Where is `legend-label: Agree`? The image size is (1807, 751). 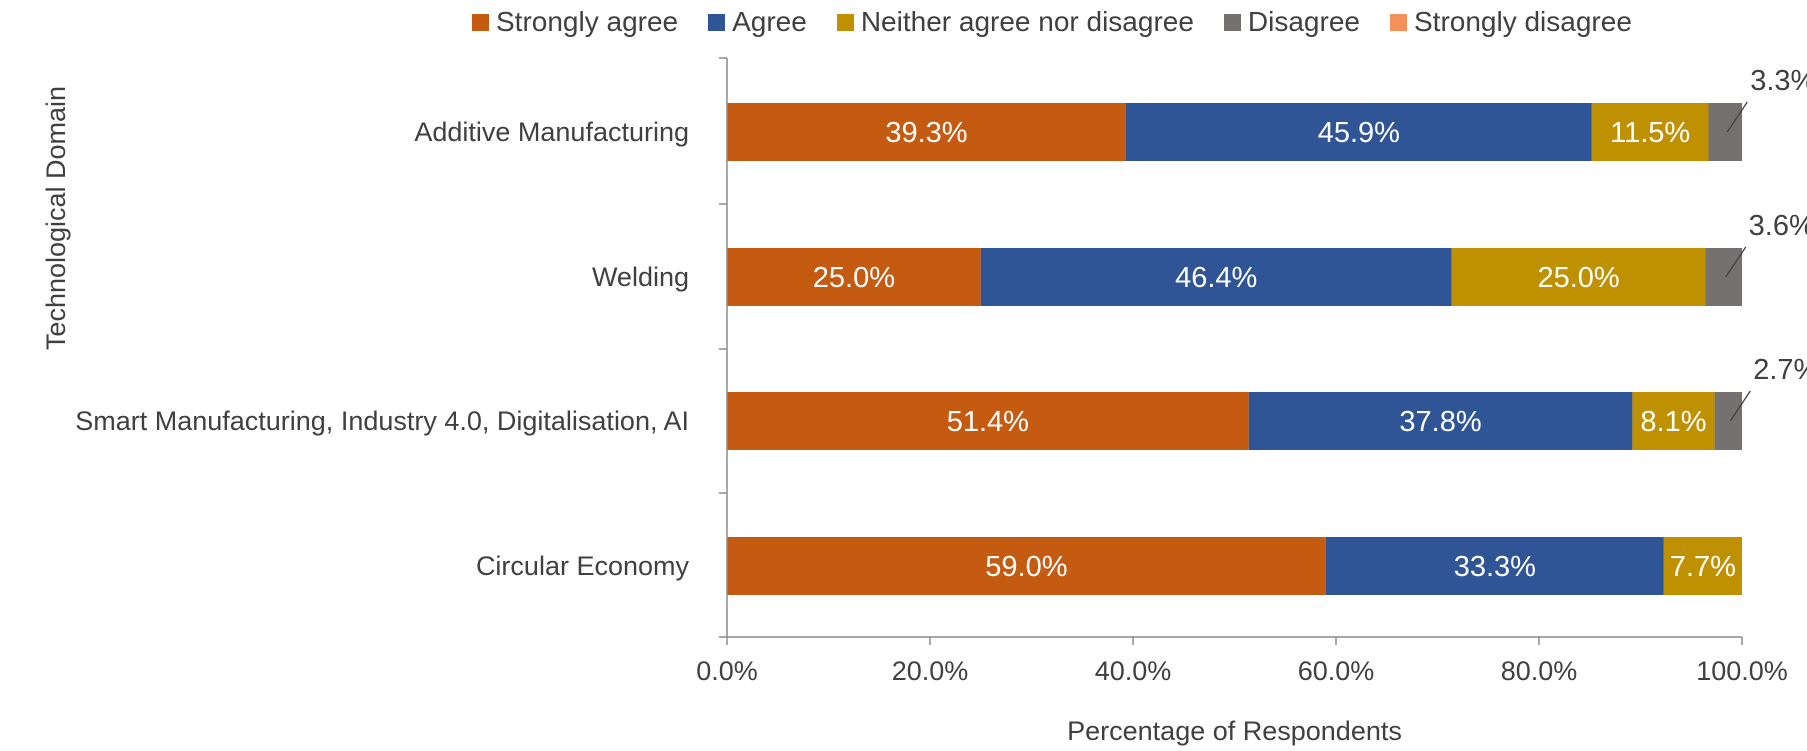
legend-label: Agree is located at coordinates (769, 21).